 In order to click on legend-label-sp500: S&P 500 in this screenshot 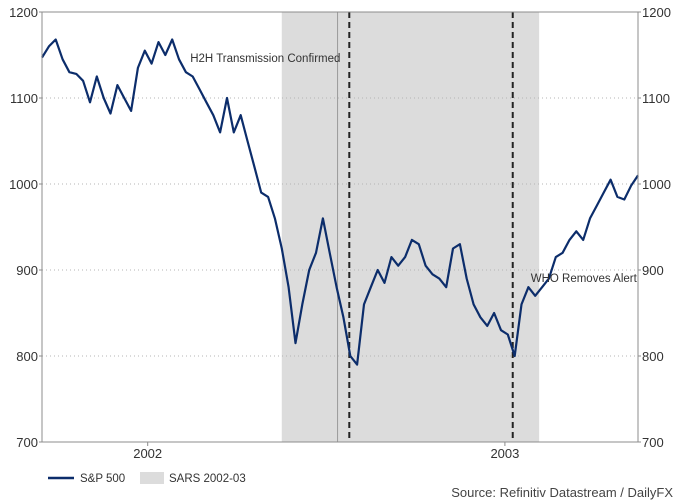, I will do `click(102, 479)`.